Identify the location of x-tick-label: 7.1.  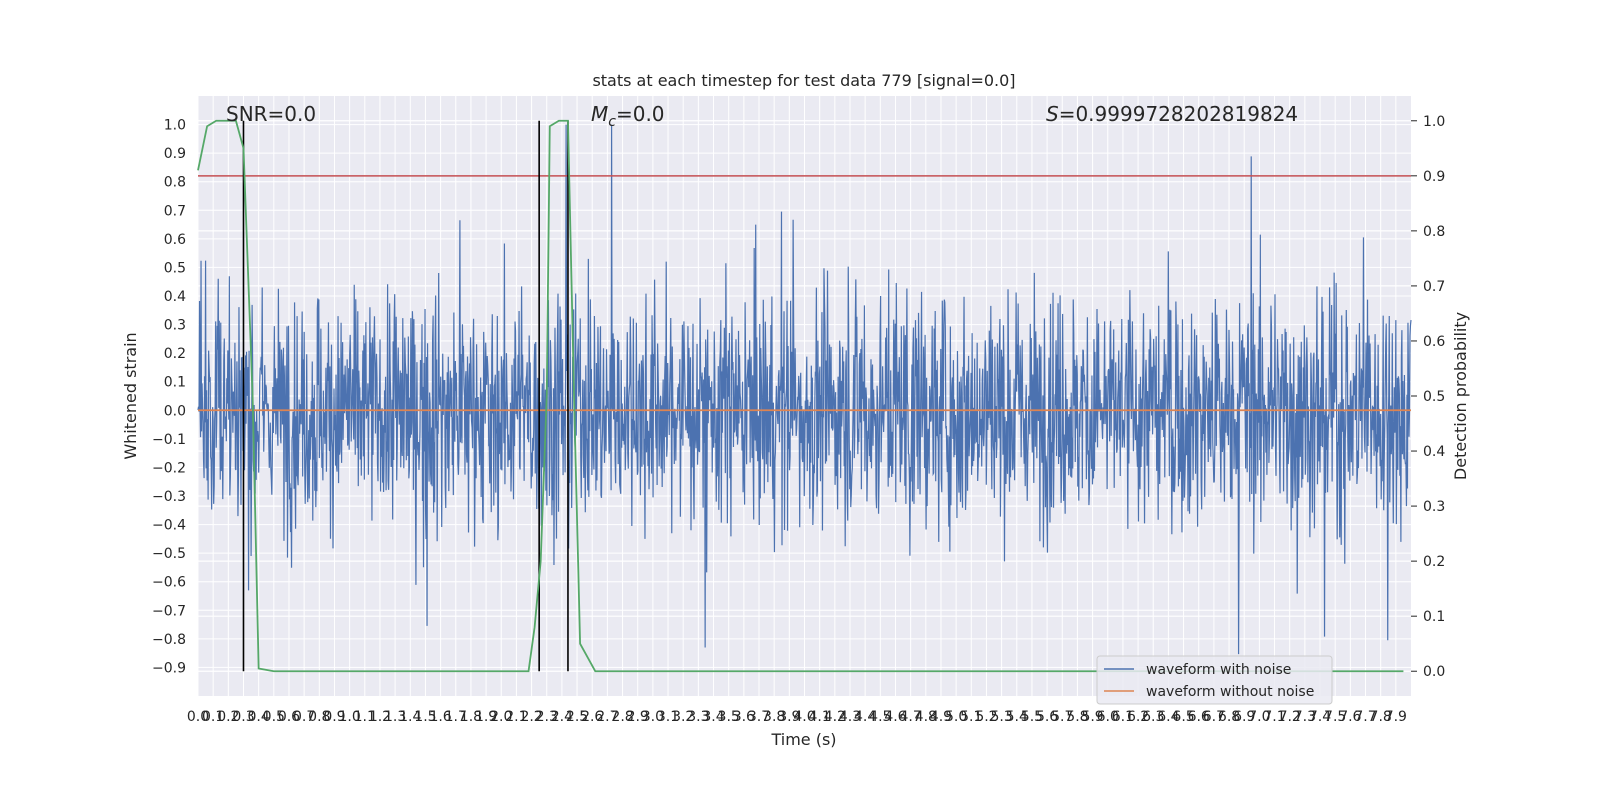
(1274, 717).